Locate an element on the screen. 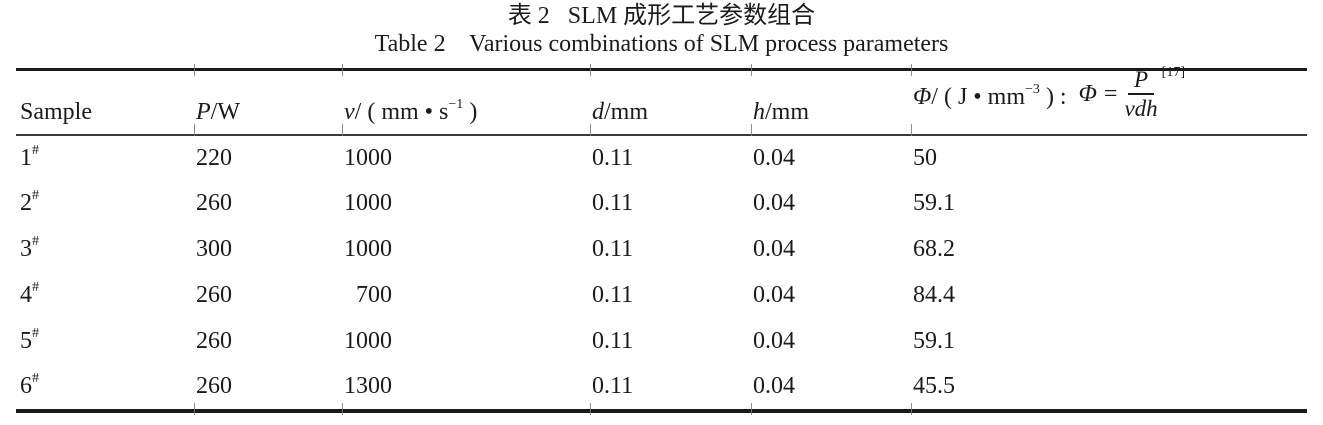 The image size is (1323, 425). symbol-v: v is located at coordinates (349, 111).